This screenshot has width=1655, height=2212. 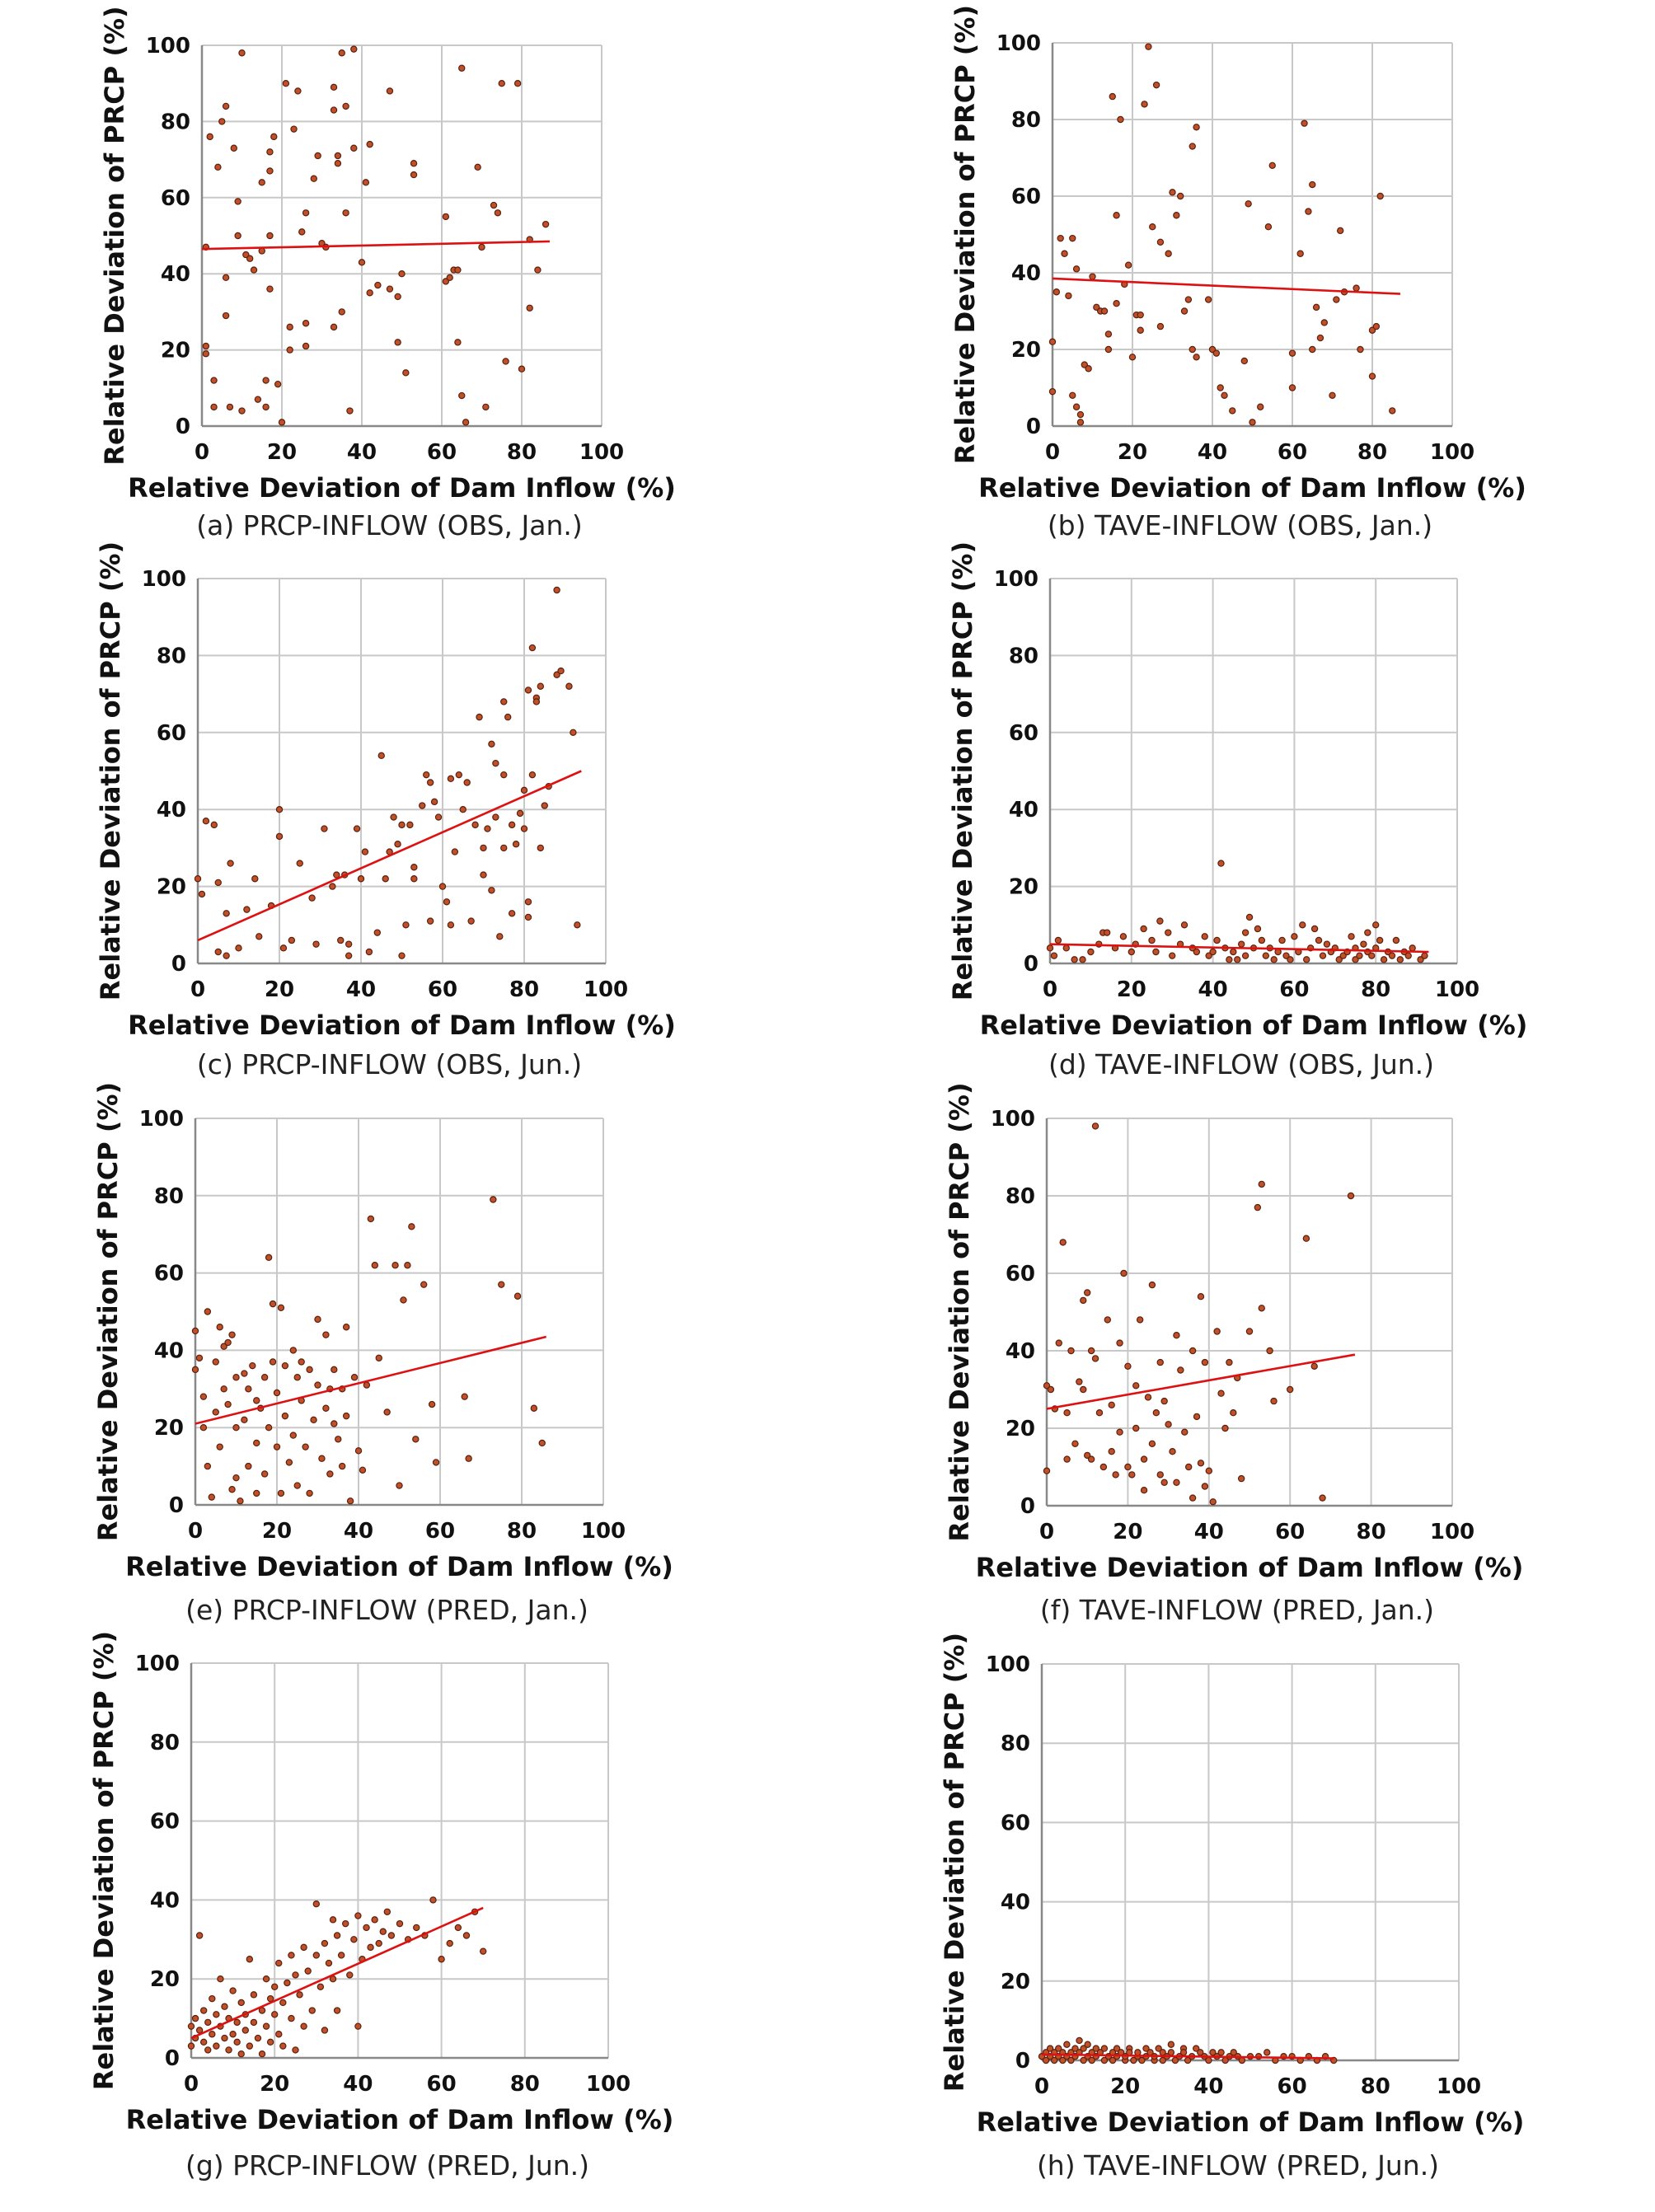 What do you see at coordinates (175, 274) in the screenshot?
I see `y-tick-label: 40` at bounding box center [175, 274].